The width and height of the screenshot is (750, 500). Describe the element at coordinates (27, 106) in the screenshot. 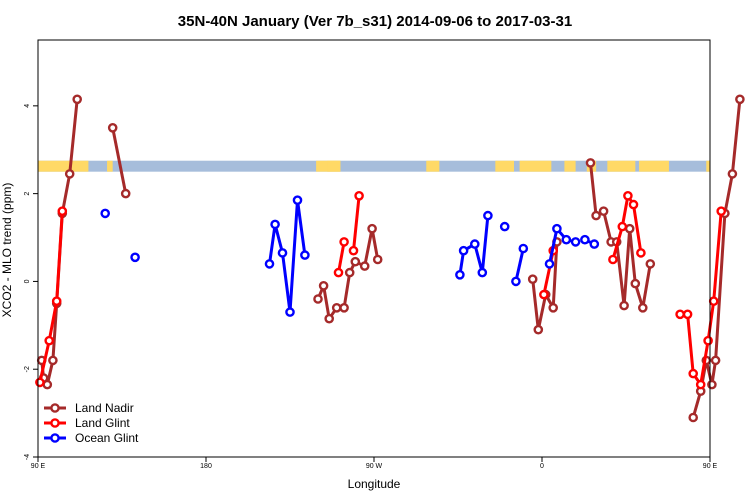

I see `y-tick-label: 4` at that location.